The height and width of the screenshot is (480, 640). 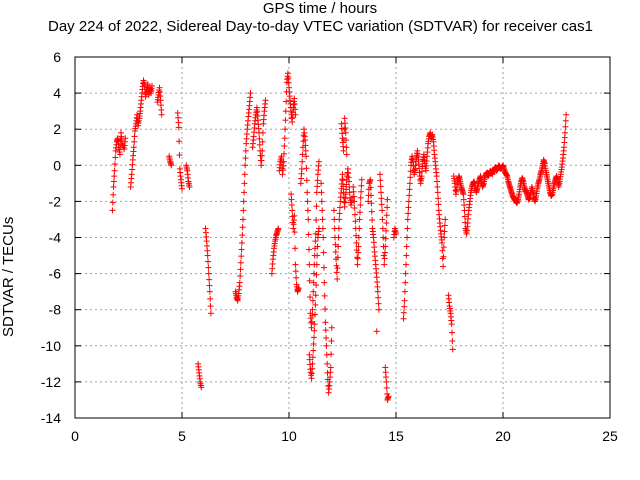 I want to click on x-tick-label: 20, so click(x=503, y=436).